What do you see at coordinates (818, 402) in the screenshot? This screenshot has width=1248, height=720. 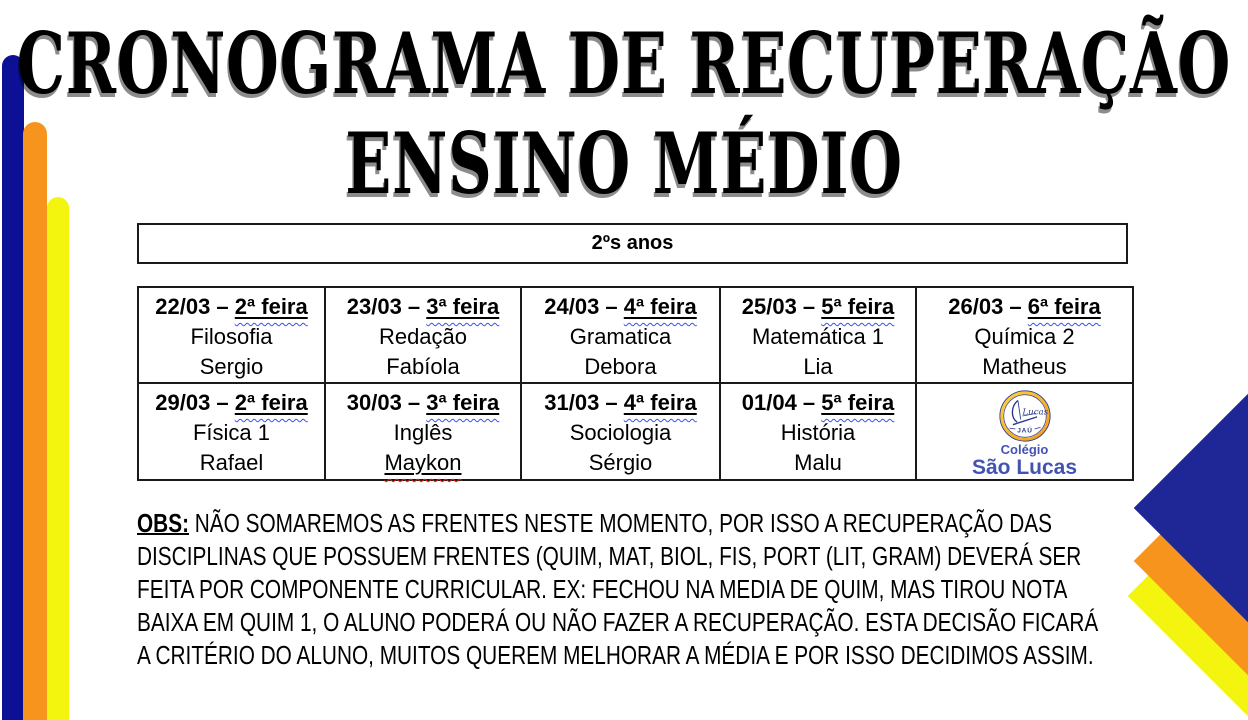 I see `cell-date: 01/04 – 5ª feira` at bounding box center [818, 402].